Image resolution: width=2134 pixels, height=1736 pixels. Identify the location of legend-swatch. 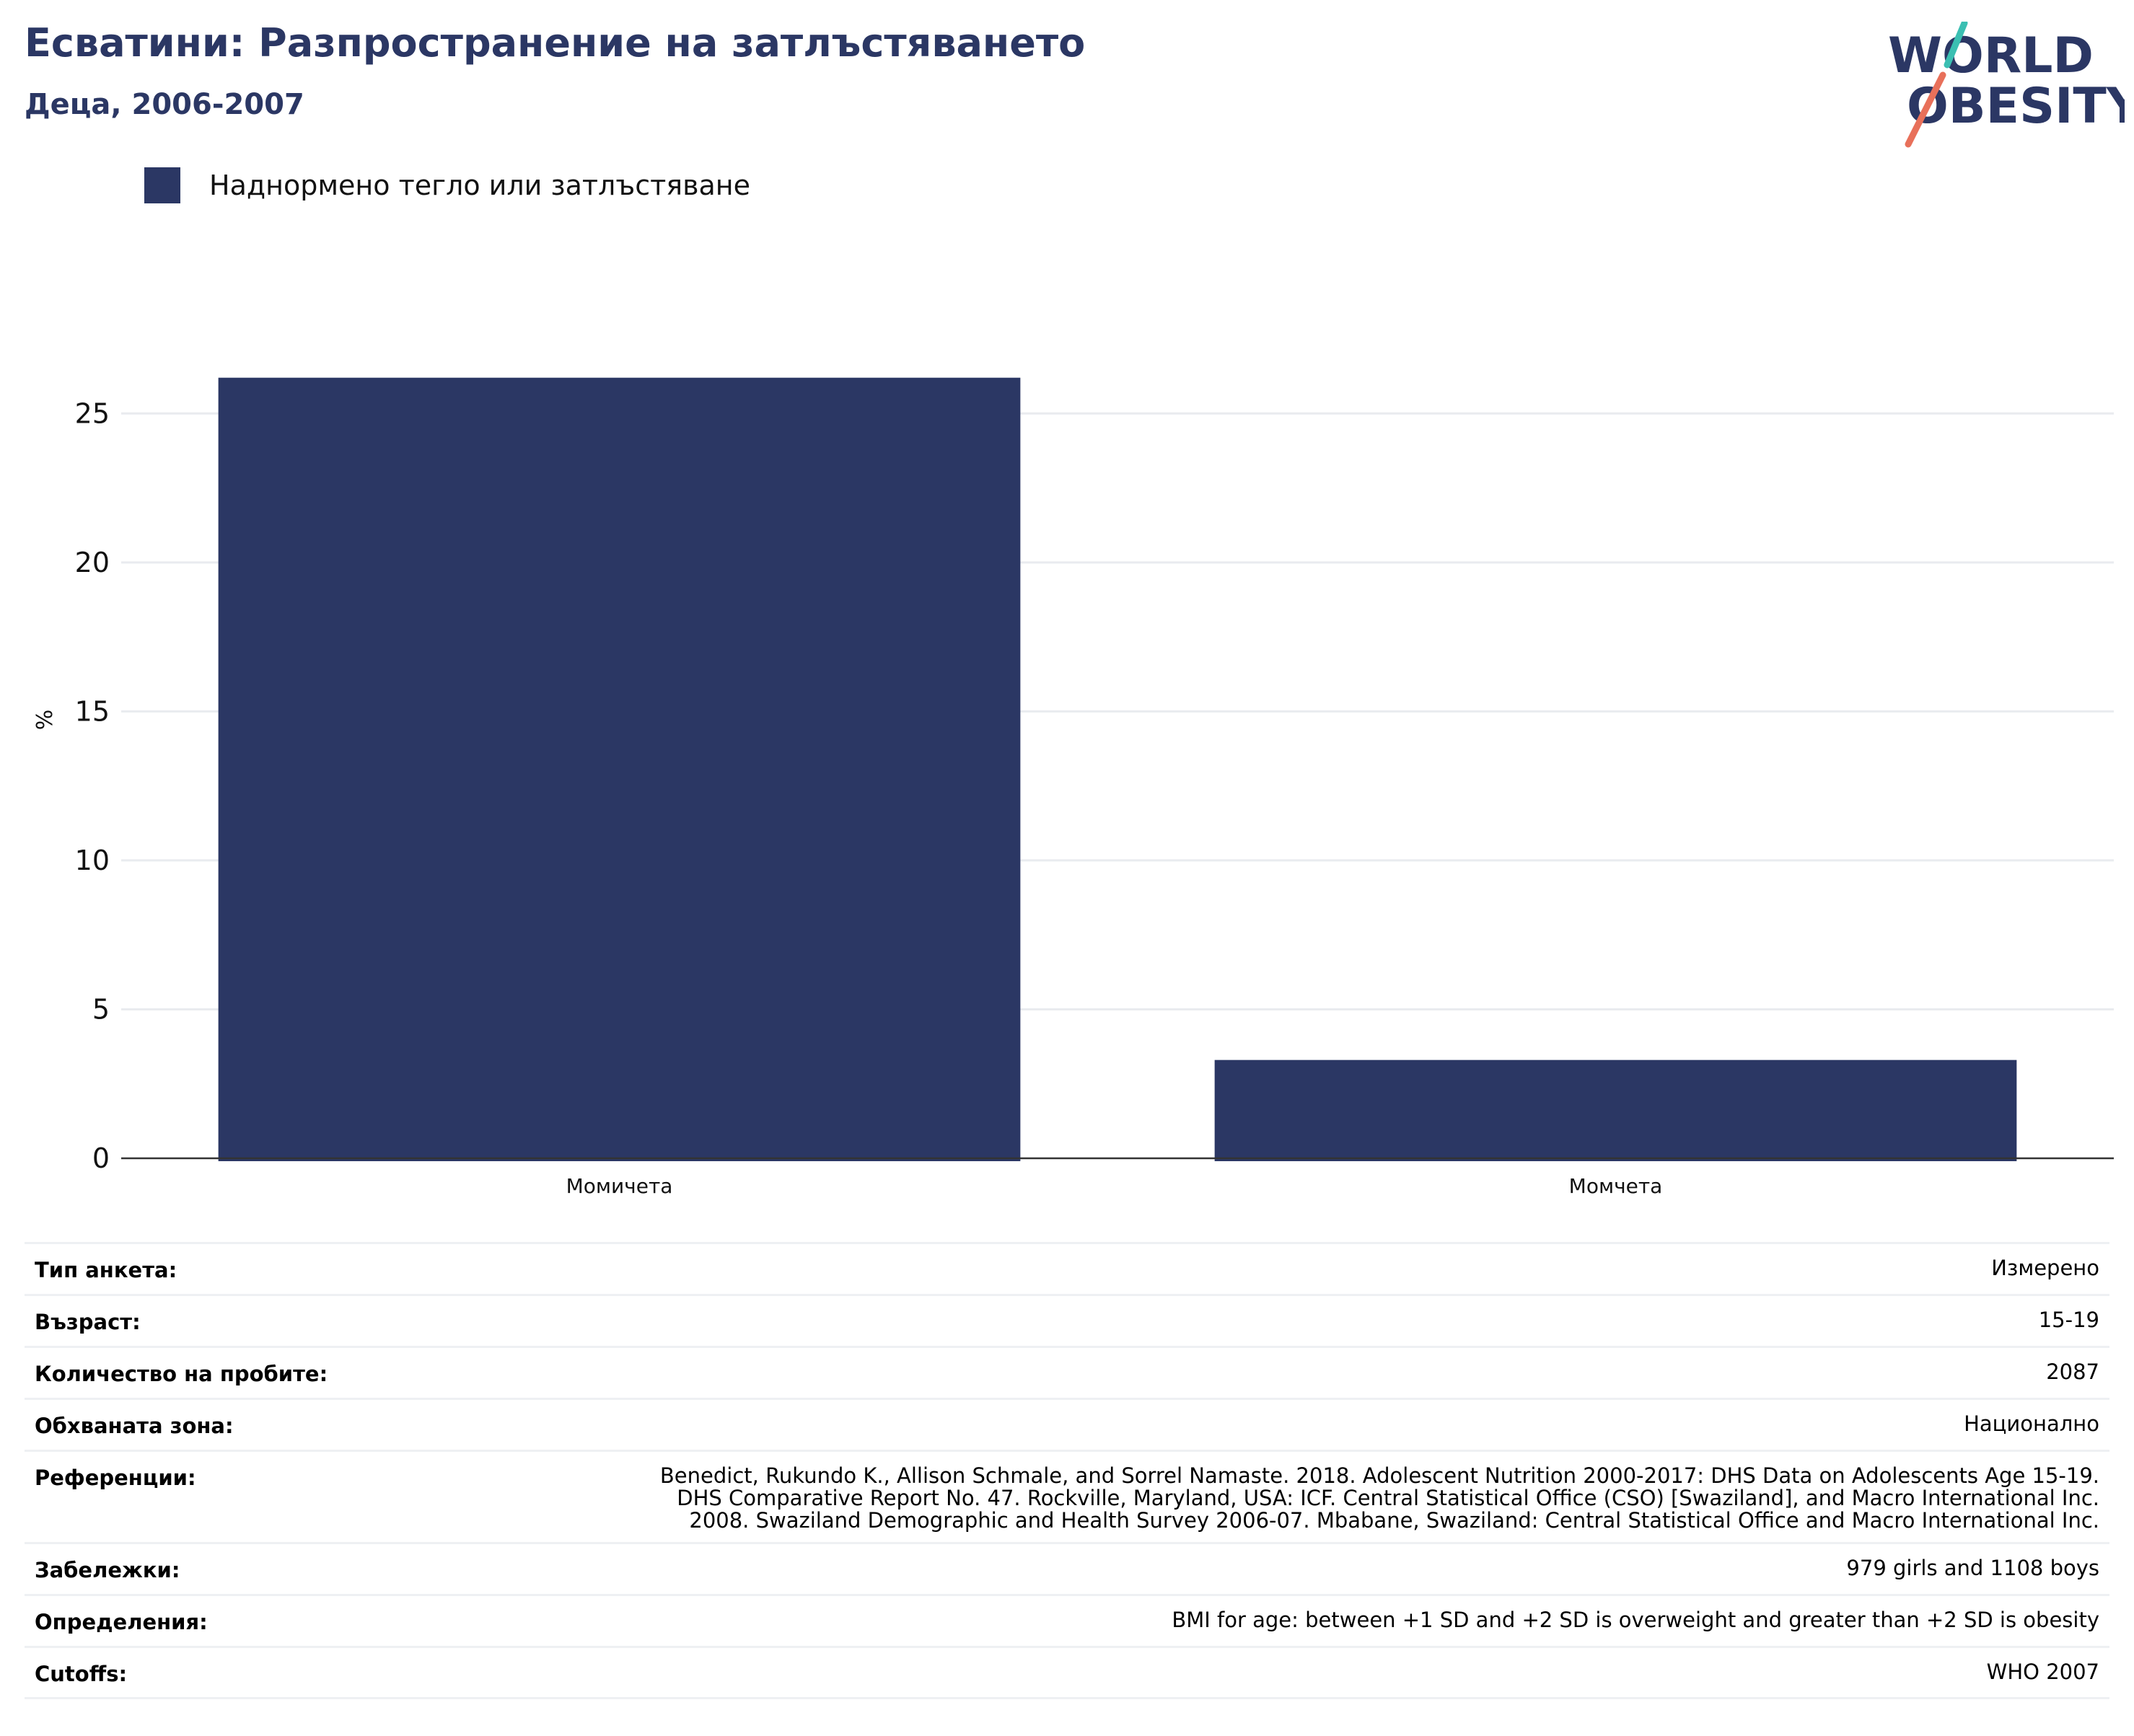
(162, 185).